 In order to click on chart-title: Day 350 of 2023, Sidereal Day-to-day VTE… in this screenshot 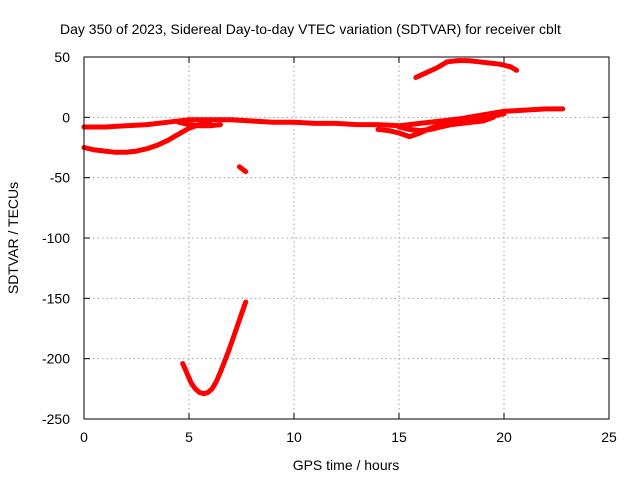, I will do `click(310, 29)`.